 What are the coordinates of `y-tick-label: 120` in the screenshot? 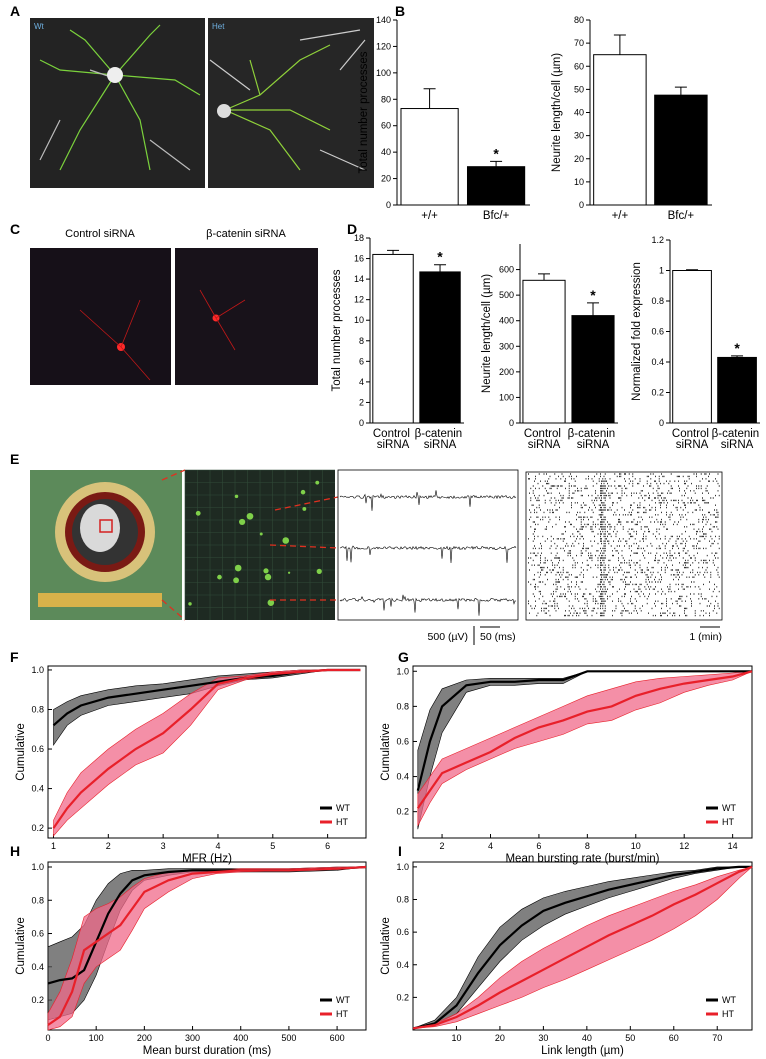 It's located at (383, 46).